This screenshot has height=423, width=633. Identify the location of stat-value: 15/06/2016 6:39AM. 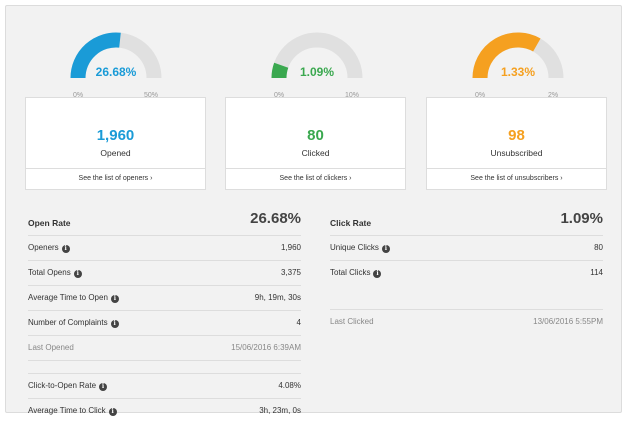
(266, 347).